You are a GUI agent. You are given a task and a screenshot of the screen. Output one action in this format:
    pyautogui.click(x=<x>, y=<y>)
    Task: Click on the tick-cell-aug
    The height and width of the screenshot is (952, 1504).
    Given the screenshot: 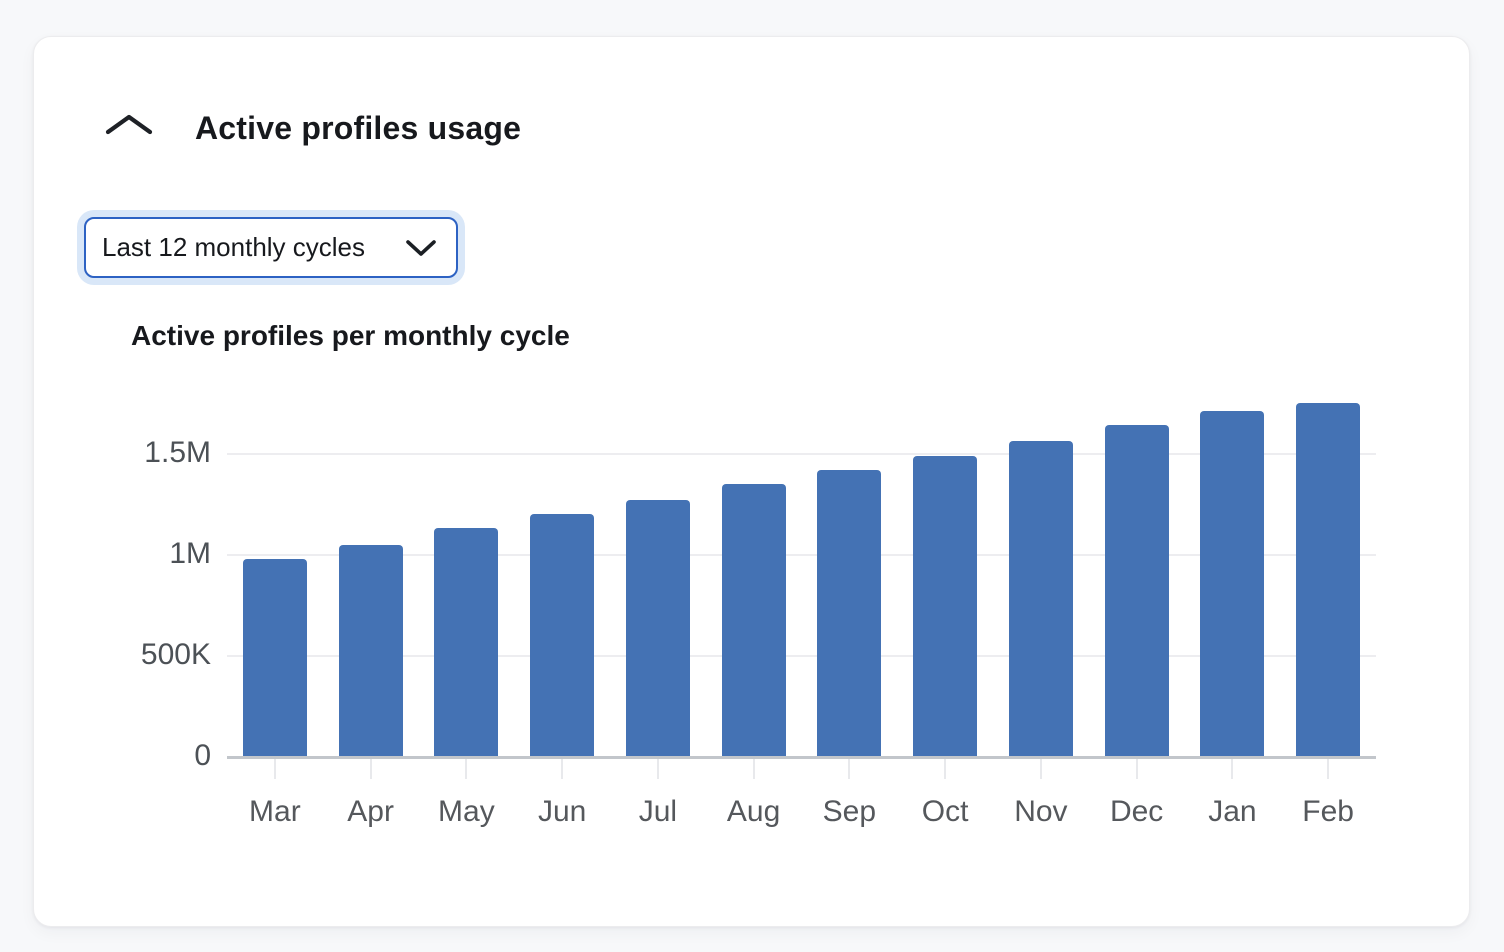 What is the action you would take?
    pyautogui.click(x=754, y=768)
    